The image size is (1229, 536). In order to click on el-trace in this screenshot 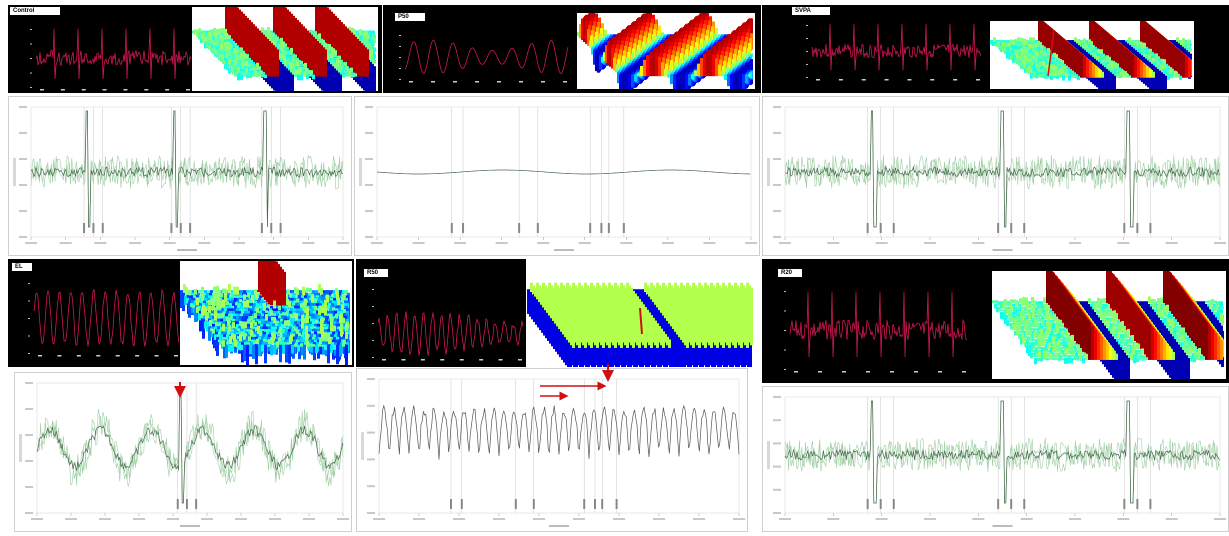, I will do `click(104, 320)`.